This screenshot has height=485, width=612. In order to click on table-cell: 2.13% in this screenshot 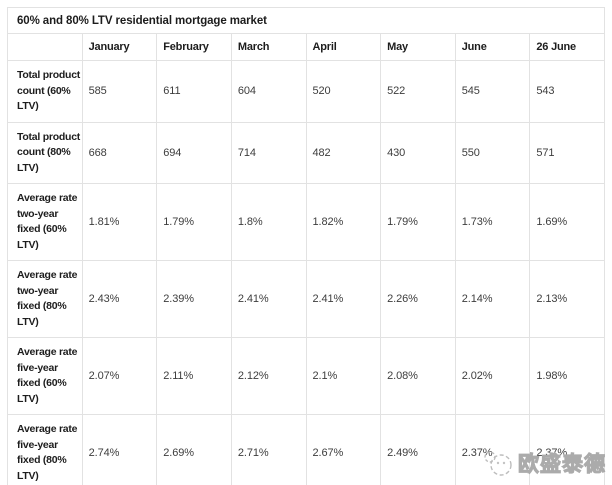, I will do `click(567, 299)`.